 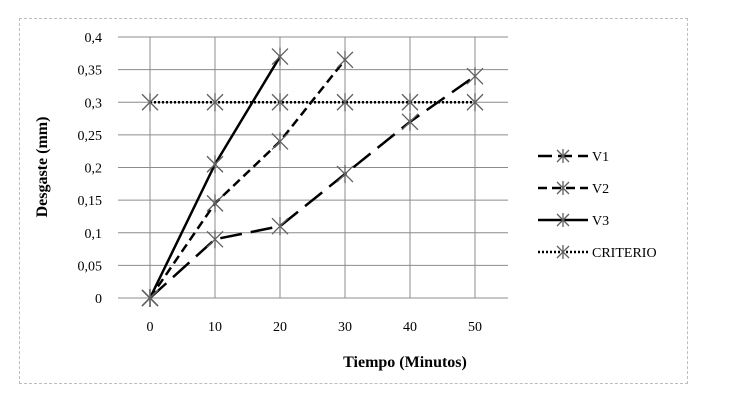 What do you see at coordinates (42, 167) in the screenshot?
I see `y-axis-title: Desgaste (mm)` at bounding box center [42, 167].